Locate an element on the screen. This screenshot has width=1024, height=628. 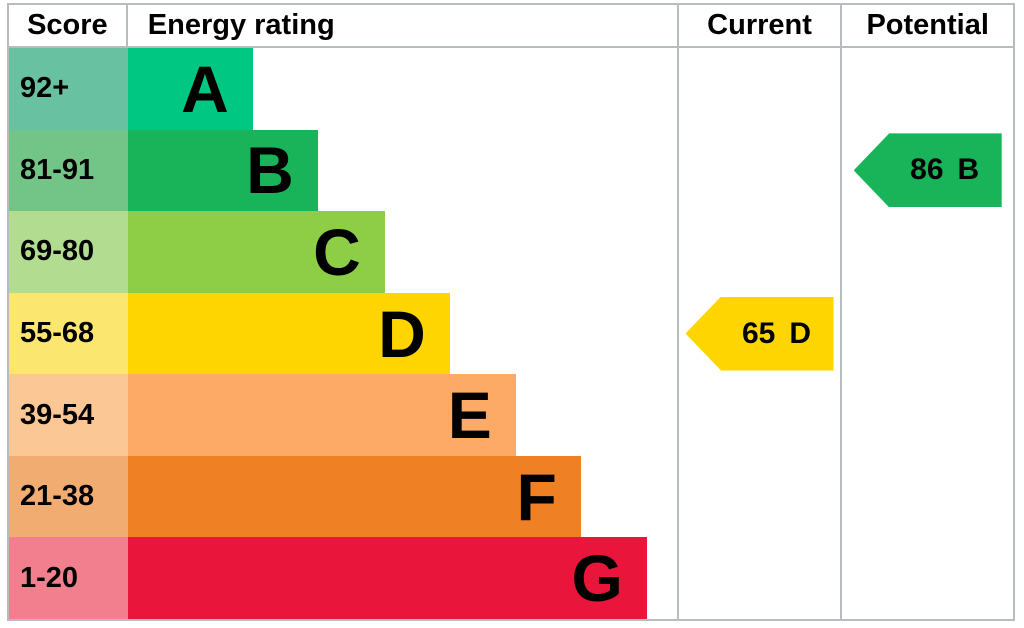
bar-cell-c: C is located at coordinates (402, 252).